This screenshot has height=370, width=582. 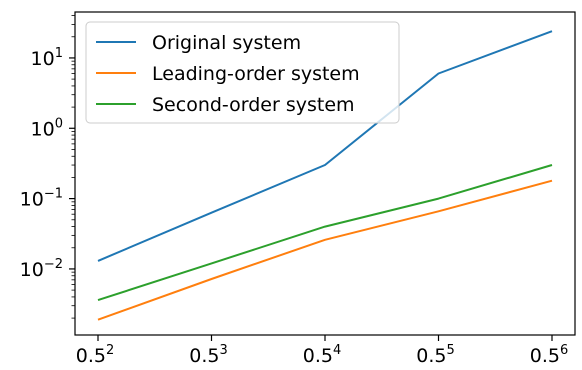 I want to click on x-tick-label: 0.56, so click(x=549, y=355).